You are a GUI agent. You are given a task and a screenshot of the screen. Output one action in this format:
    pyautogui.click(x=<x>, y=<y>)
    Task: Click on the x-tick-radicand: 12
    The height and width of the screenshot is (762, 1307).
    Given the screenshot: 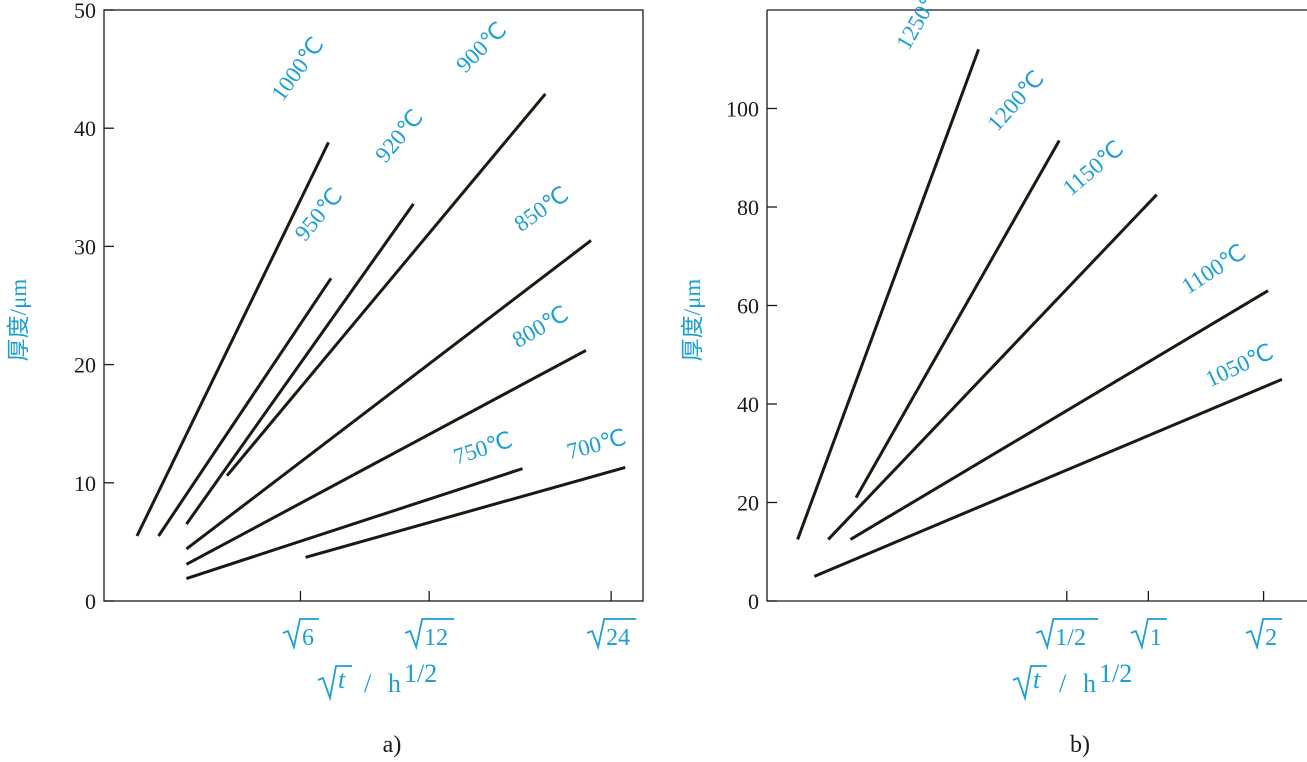 What is the action you would take?
    pyautogui.click(x=436, y=638)
    